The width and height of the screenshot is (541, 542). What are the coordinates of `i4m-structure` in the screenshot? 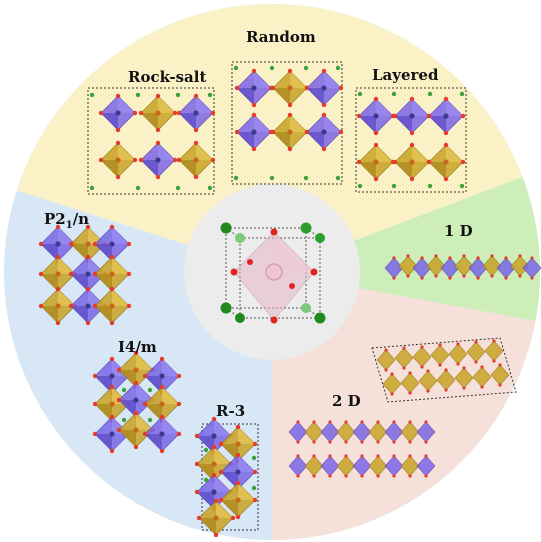 It's located at (137, 402).